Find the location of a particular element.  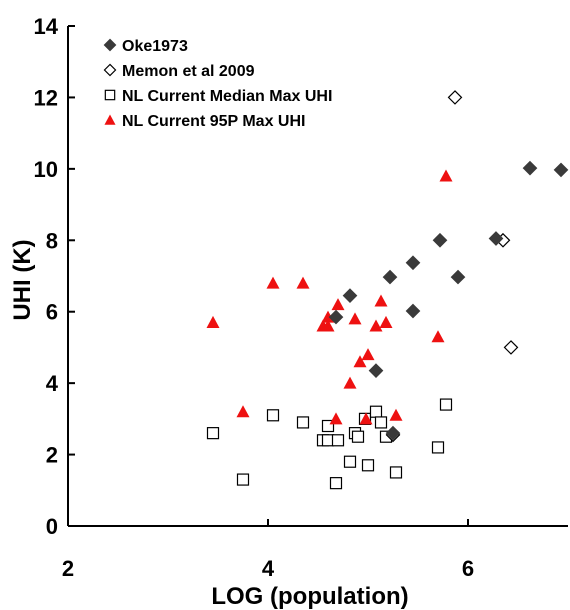

legend-label: Oke1973 is located at coordinates (155, 46).